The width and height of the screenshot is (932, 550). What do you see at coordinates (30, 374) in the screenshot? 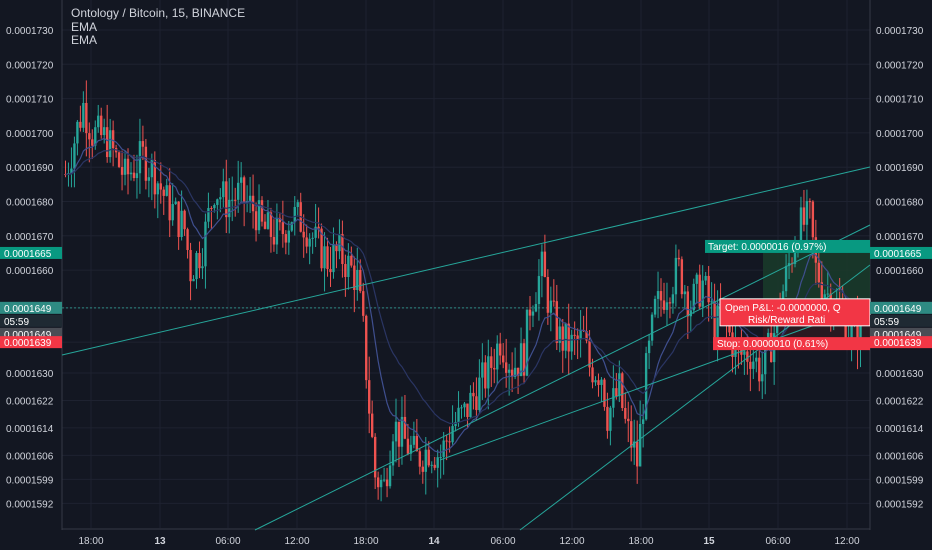
I see `price-tick-left: 0.0001630` at bounding box center [30, 374].